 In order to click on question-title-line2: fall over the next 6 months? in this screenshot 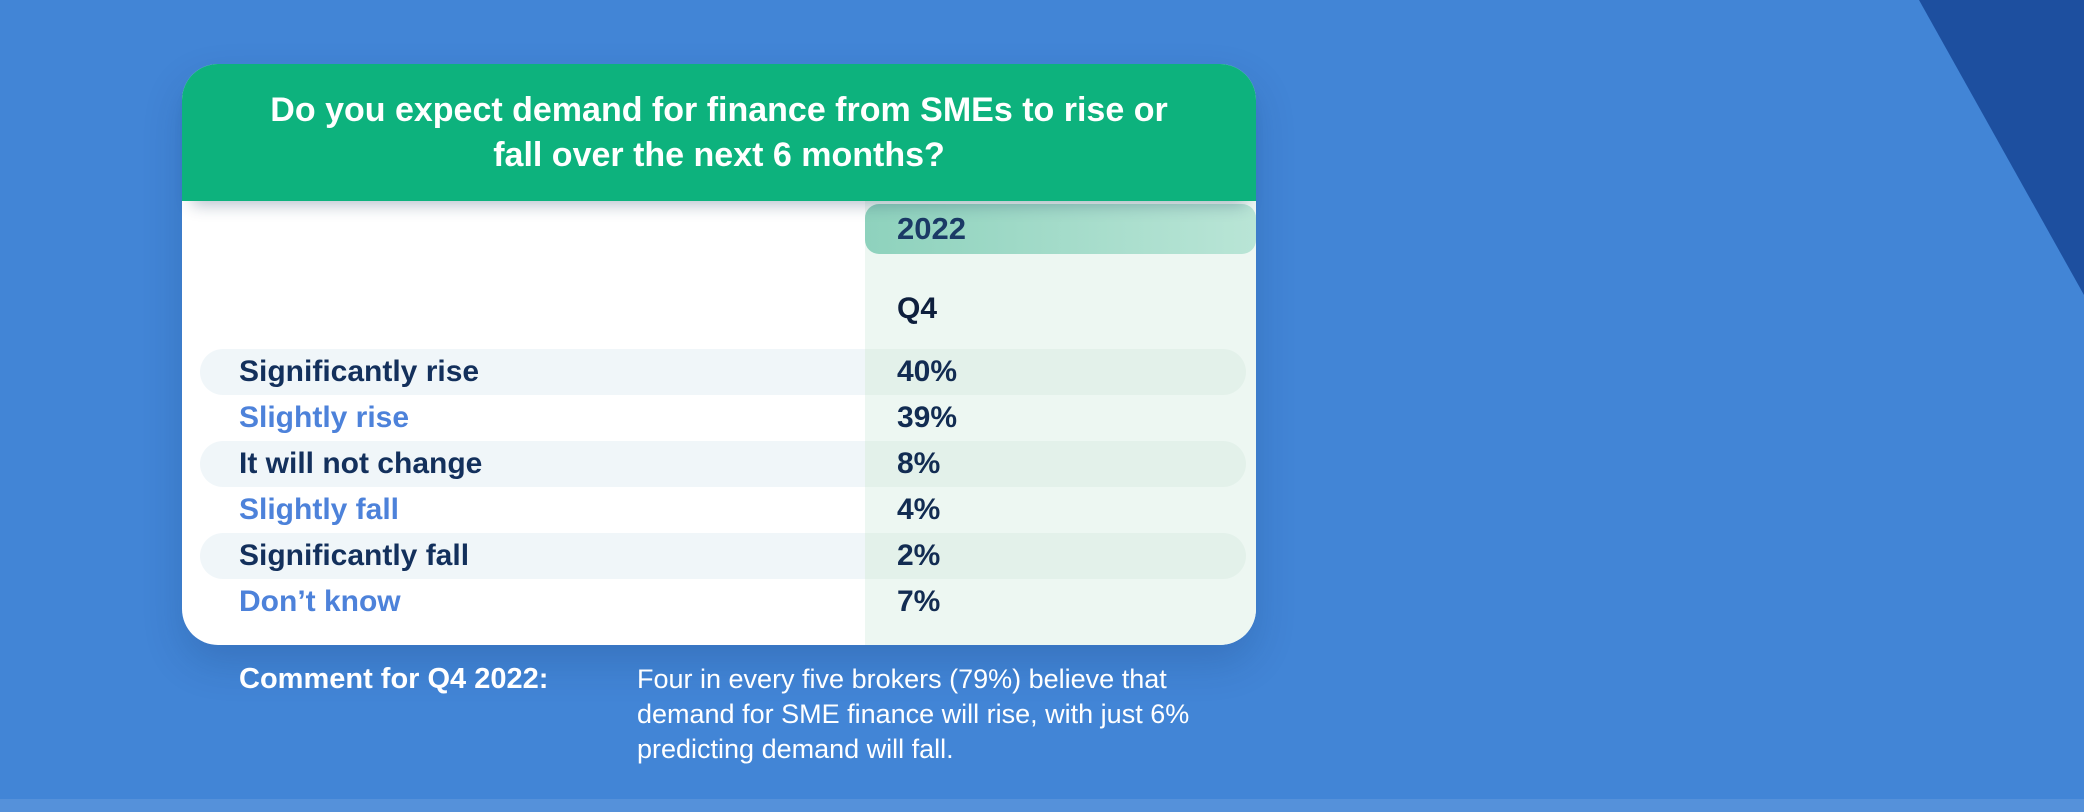, I will do `click(719, 154)`.